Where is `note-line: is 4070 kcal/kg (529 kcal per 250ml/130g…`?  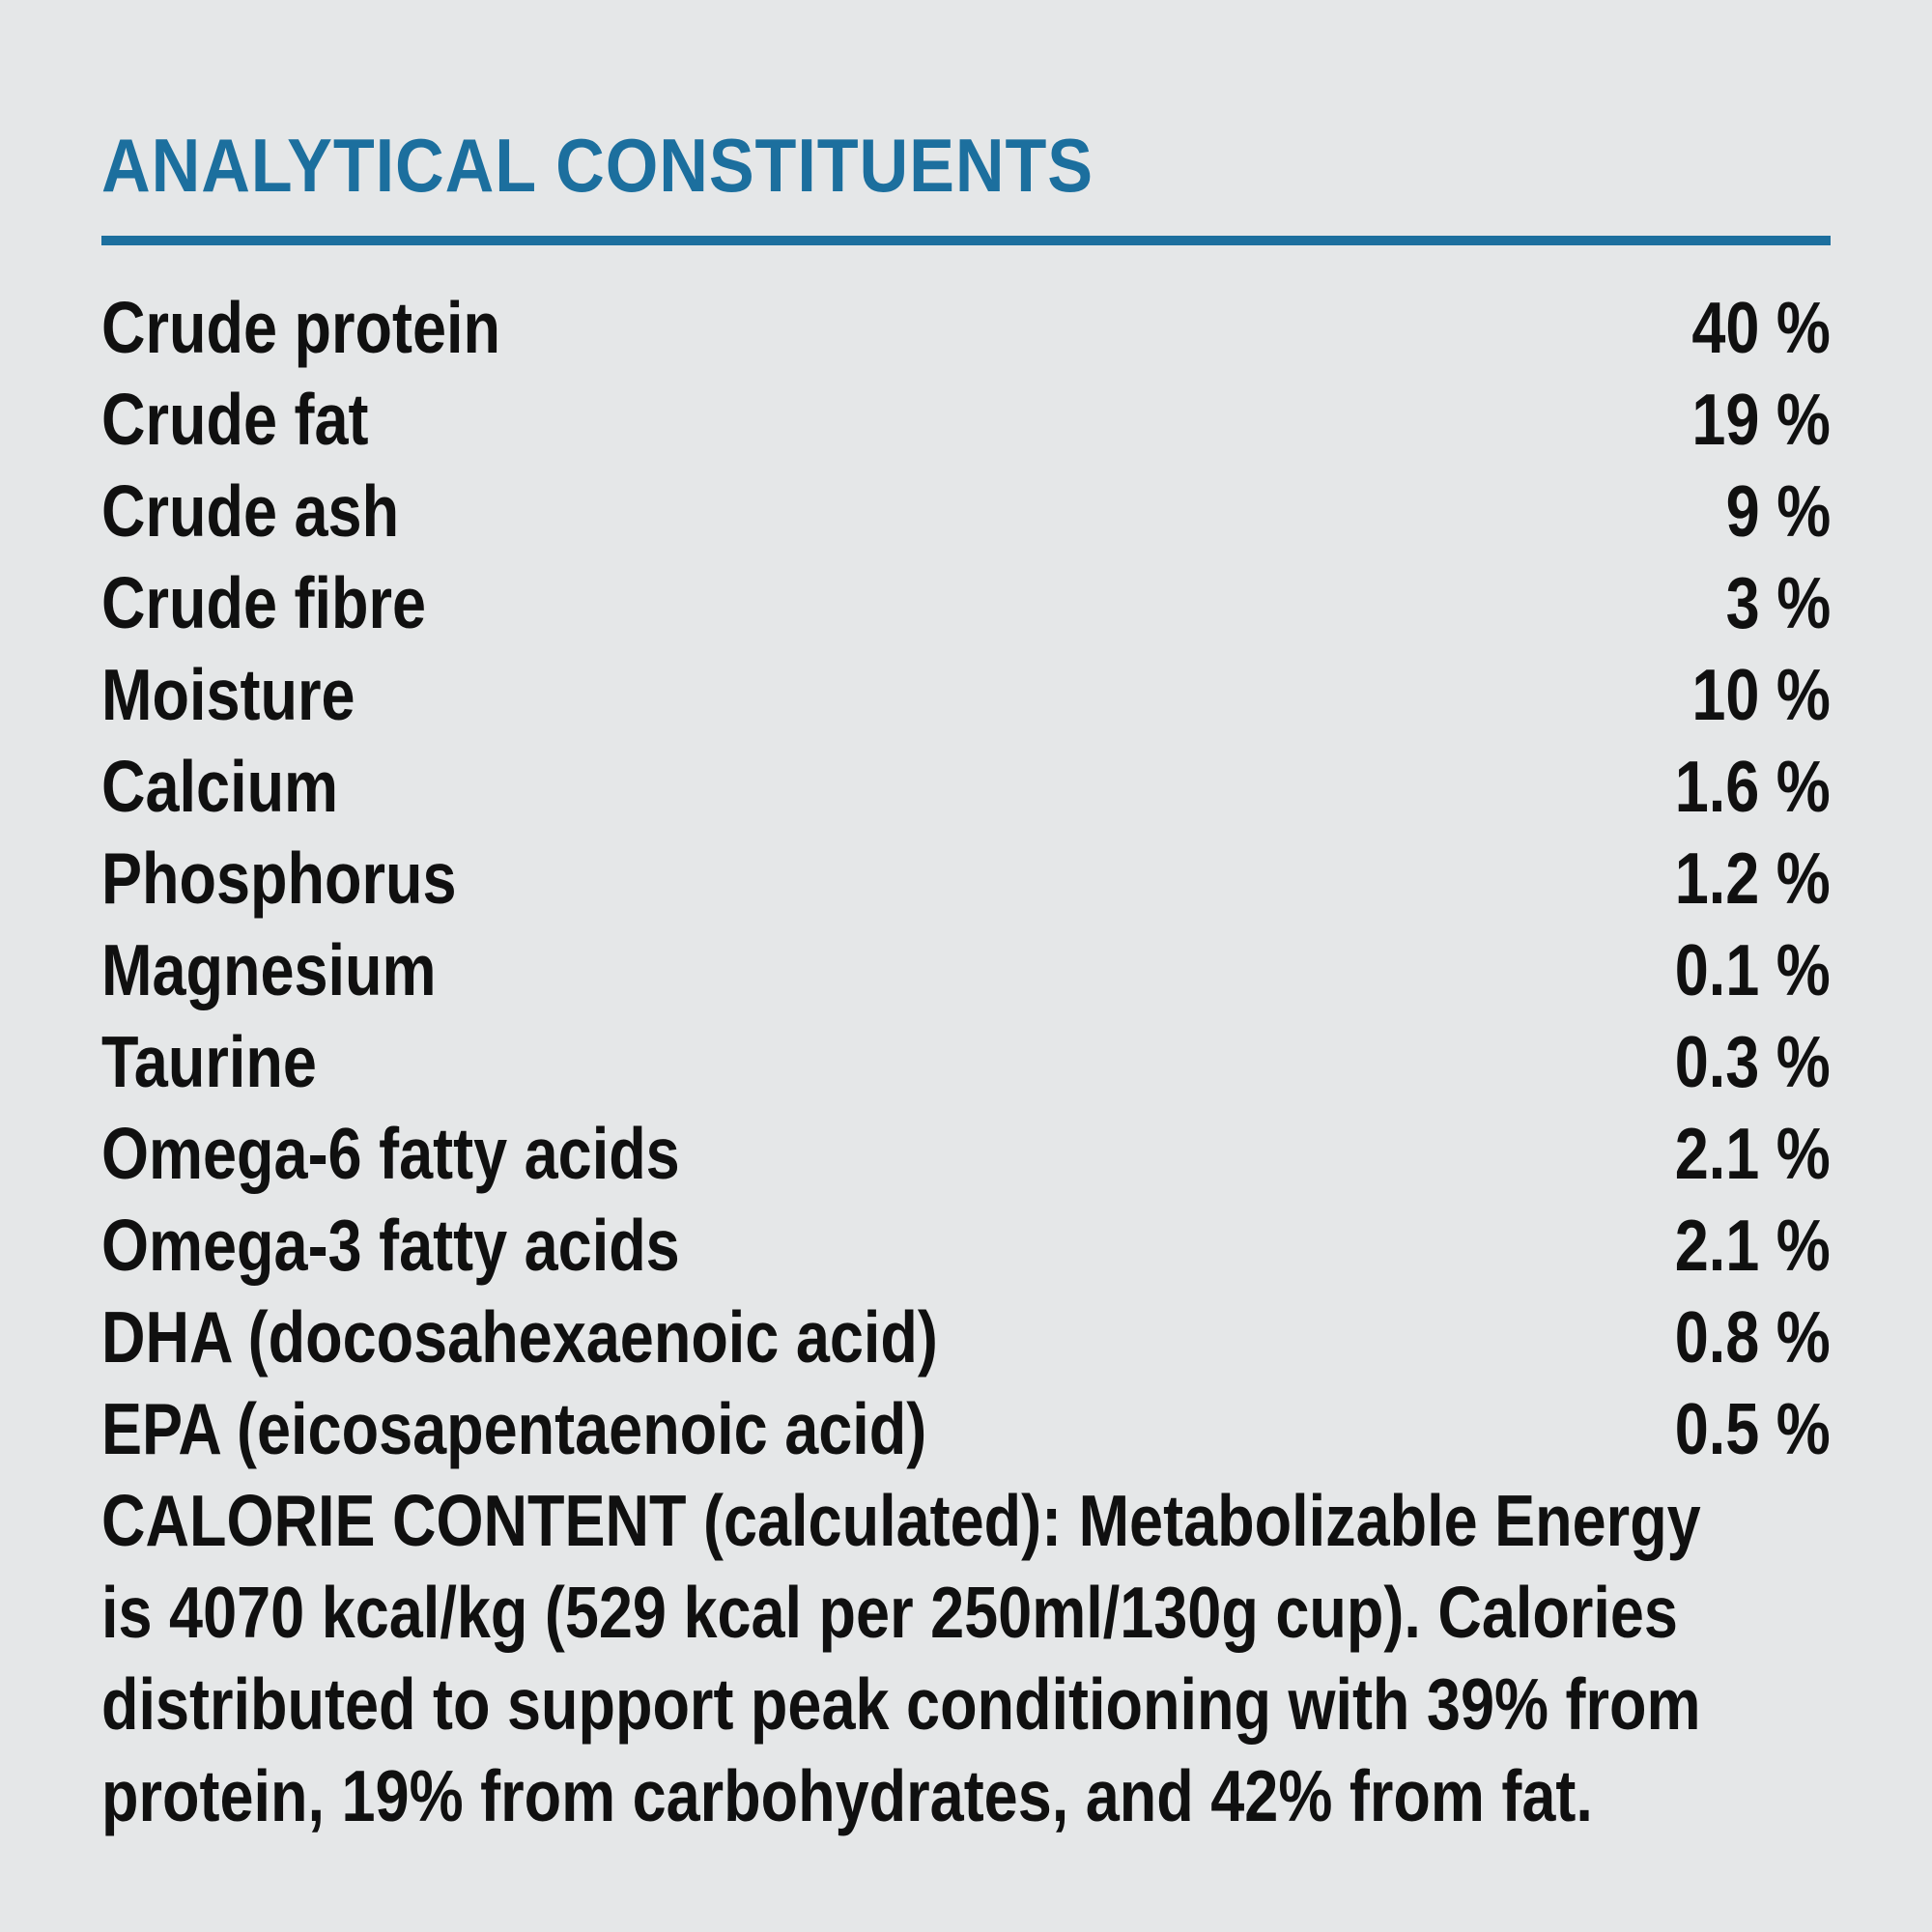 note-line: is 4070 kcal/kg (529 kcal per 250ml/130g… is located at coordinates (889, 1612).